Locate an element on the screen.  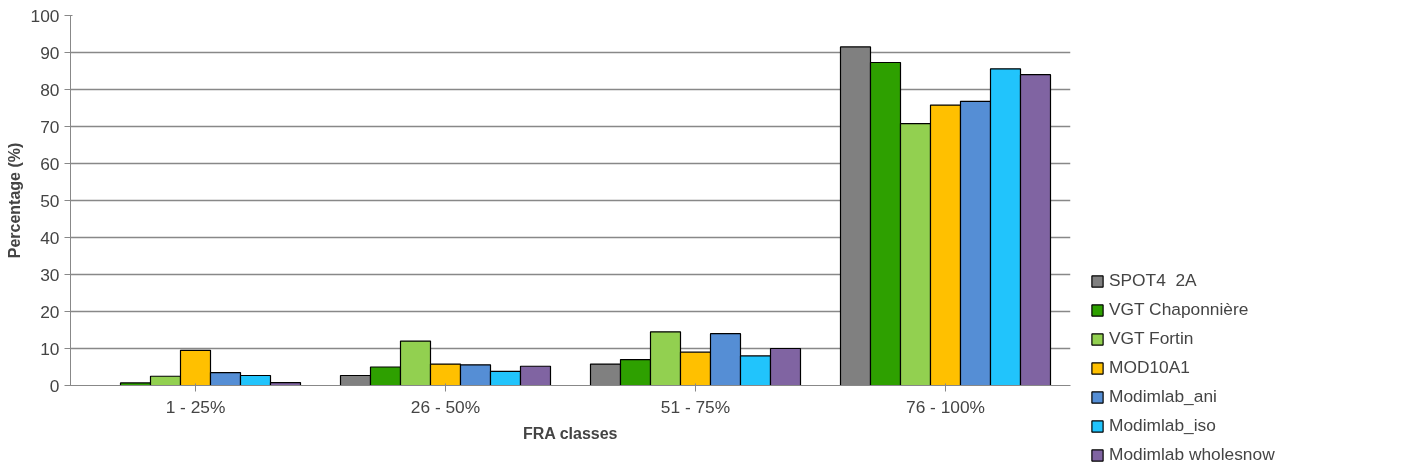
legend-label: VGT Chaponnière is located at coordinates (1179, 309).